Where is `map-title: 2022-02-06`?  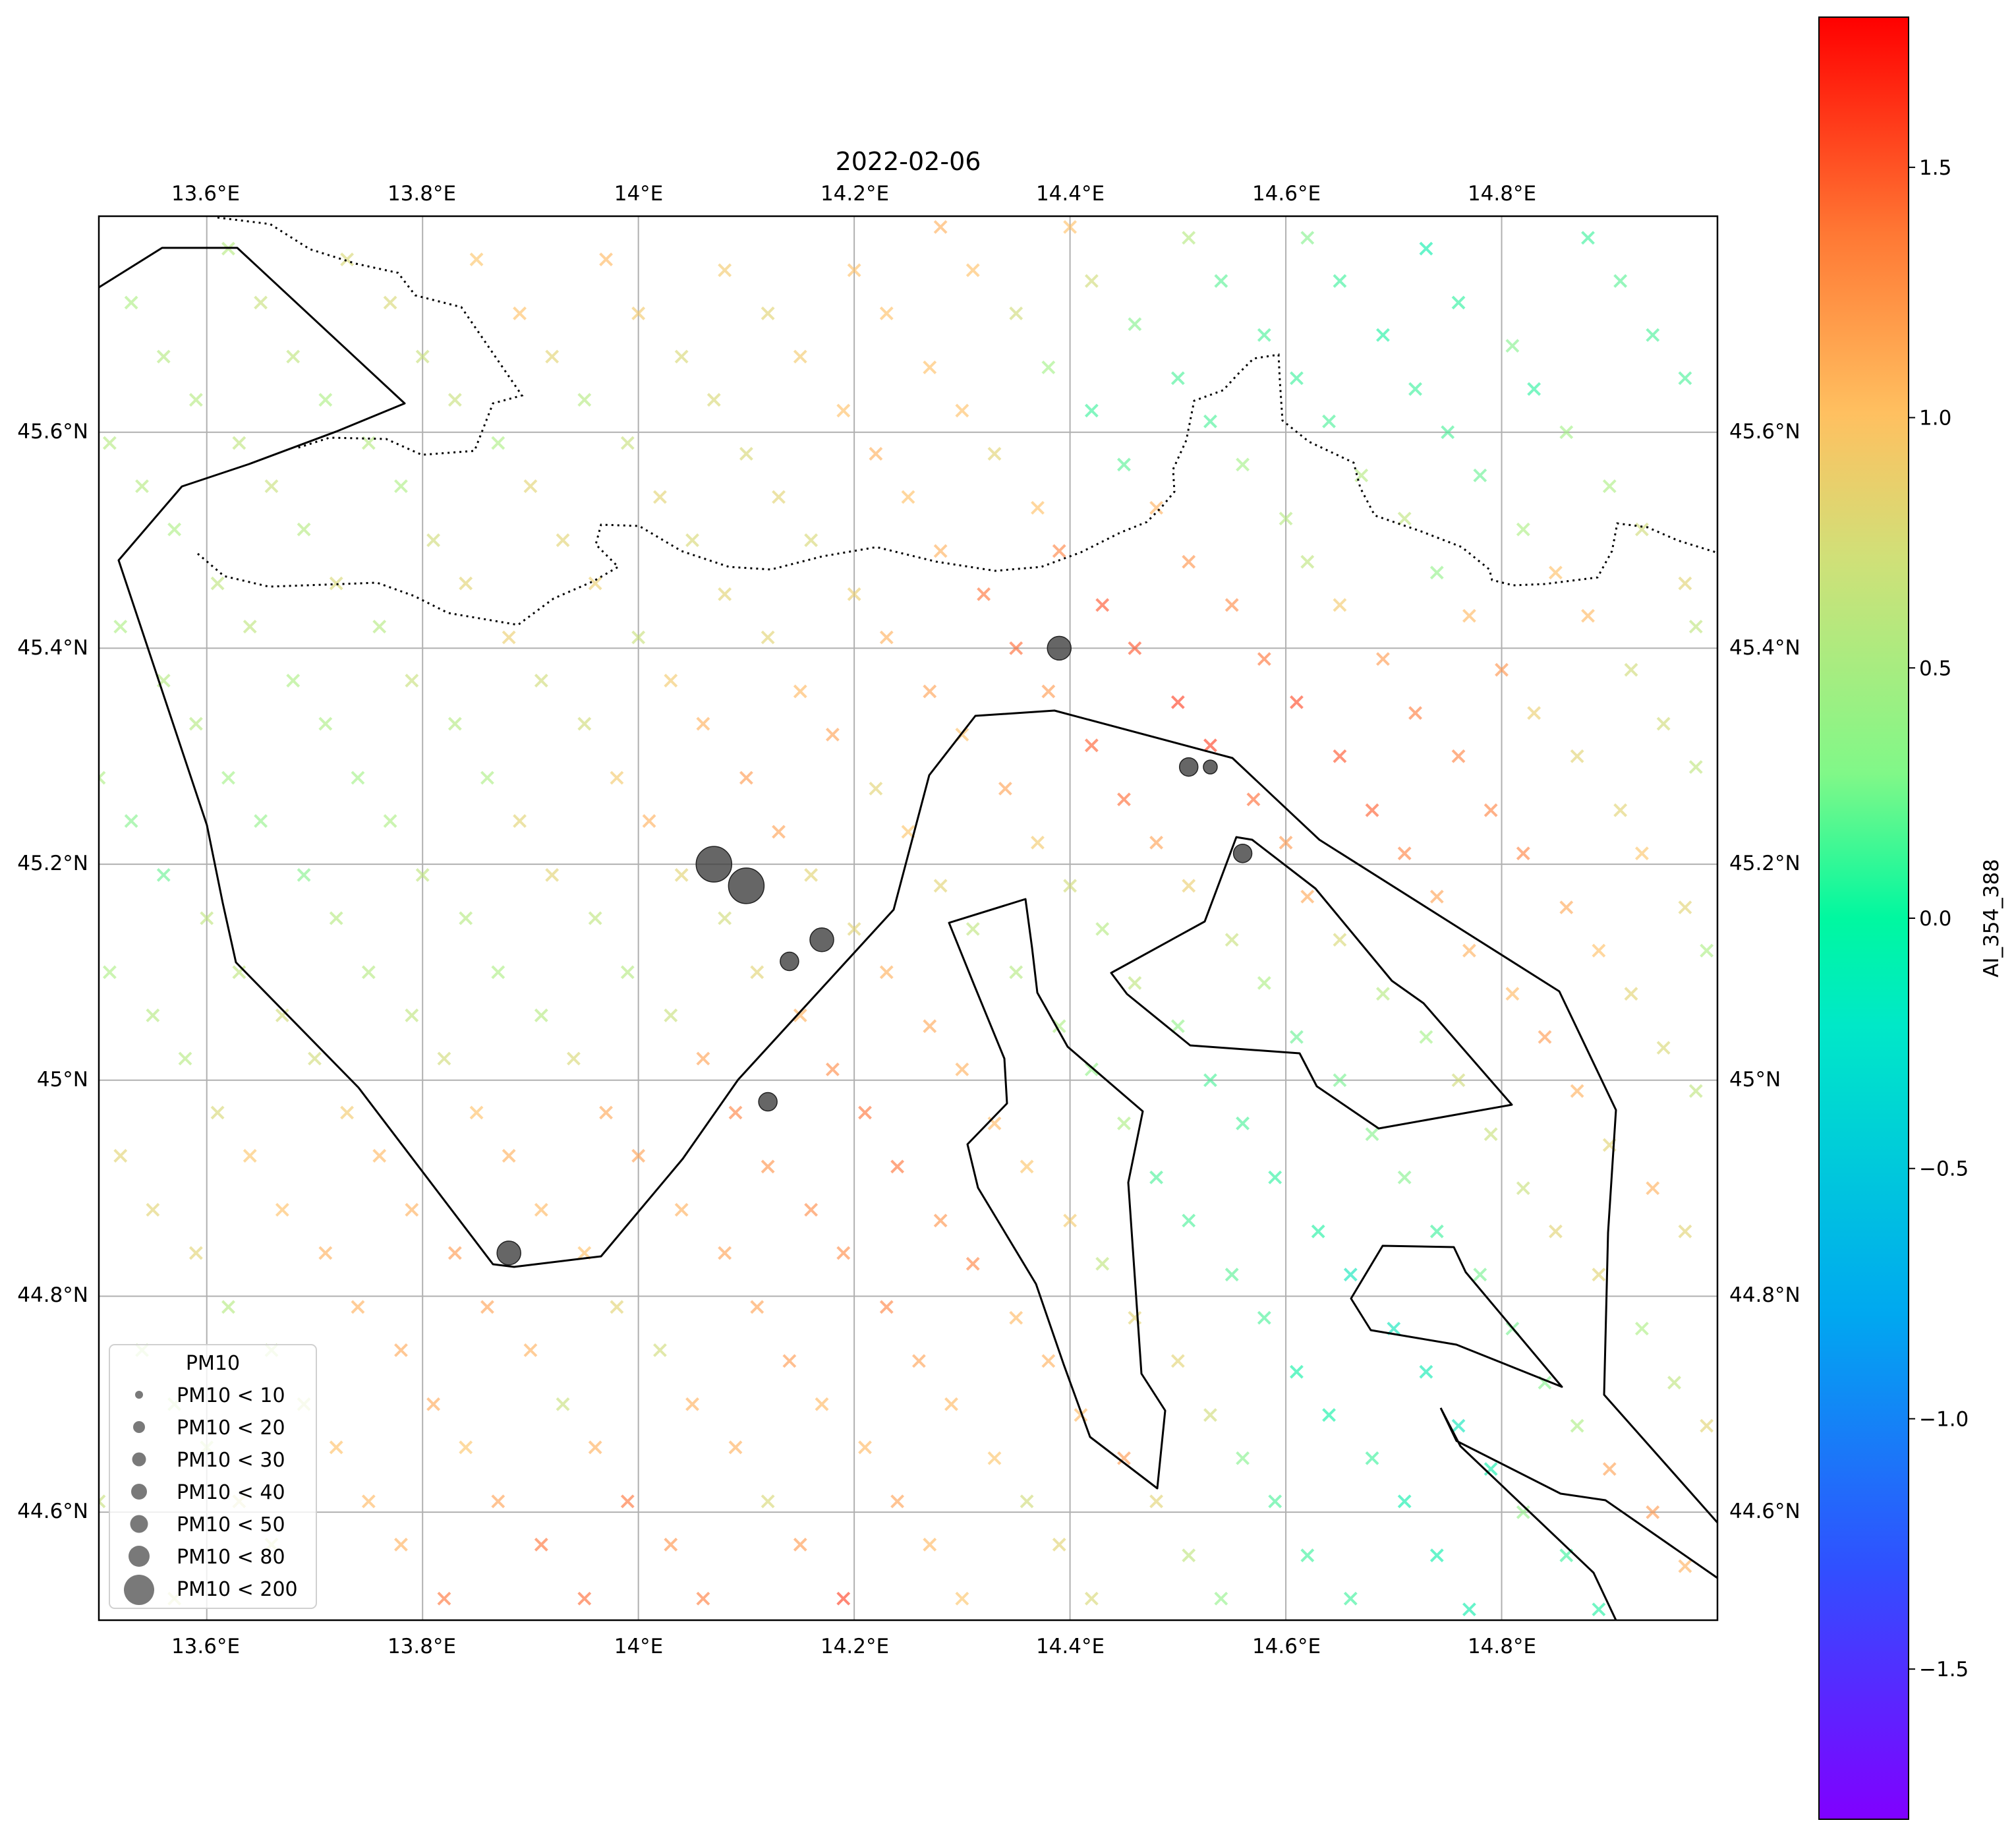
map-title: 2022-02-06 is located at coordinates (909, 161).